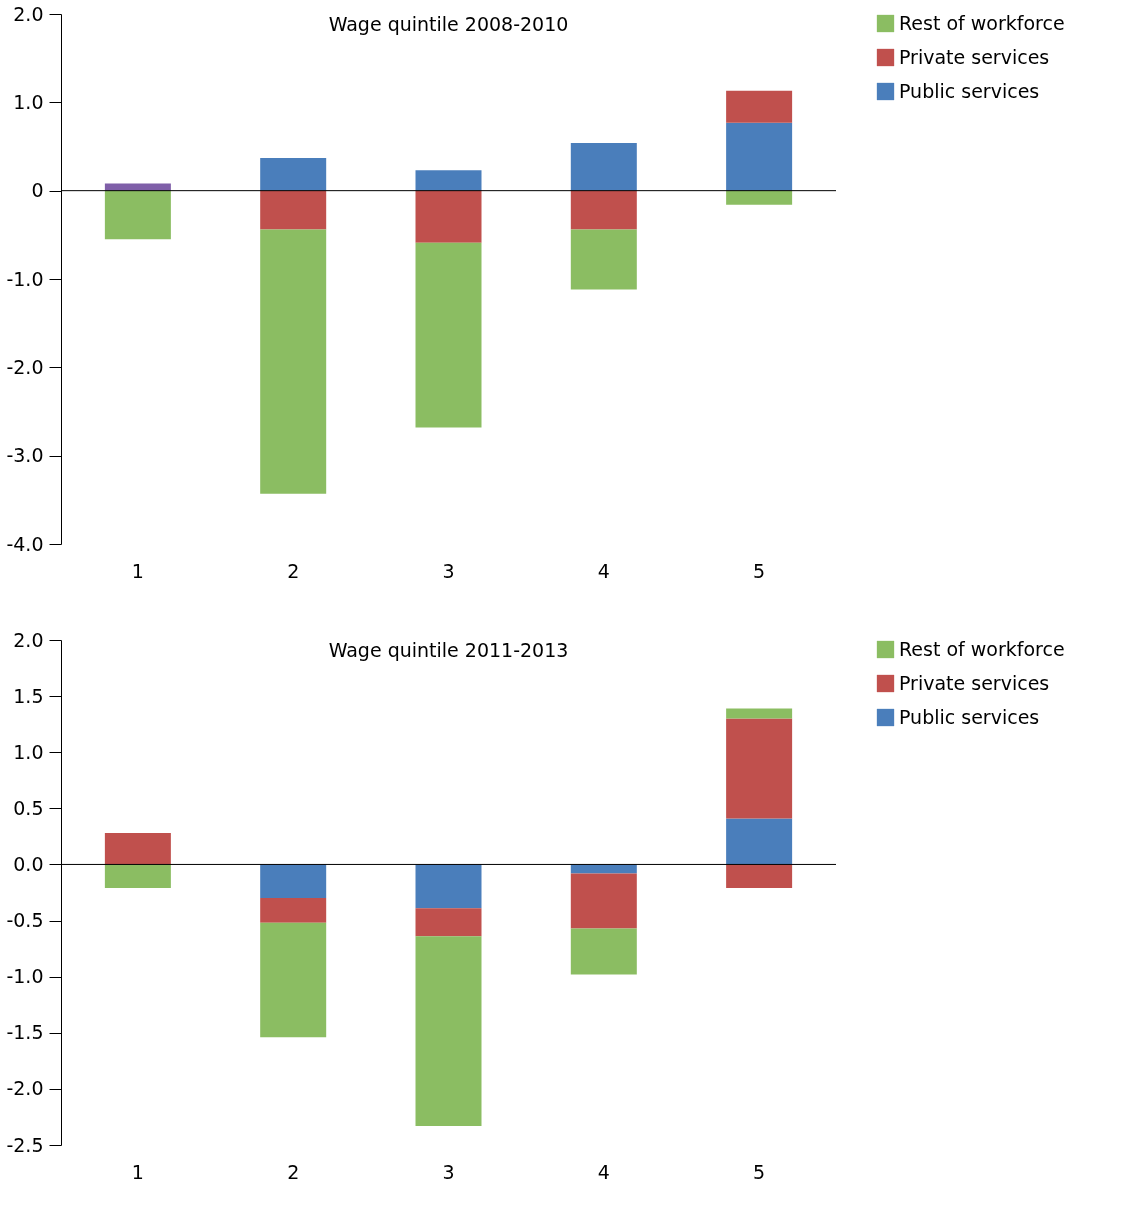 Image resolution: width=1147 pixels, height=1220 pixels. What do you see at coordinates (28, 807) in the screenshot?
I see `y-tick-label: 0.5` at bounding box center [28, 807].